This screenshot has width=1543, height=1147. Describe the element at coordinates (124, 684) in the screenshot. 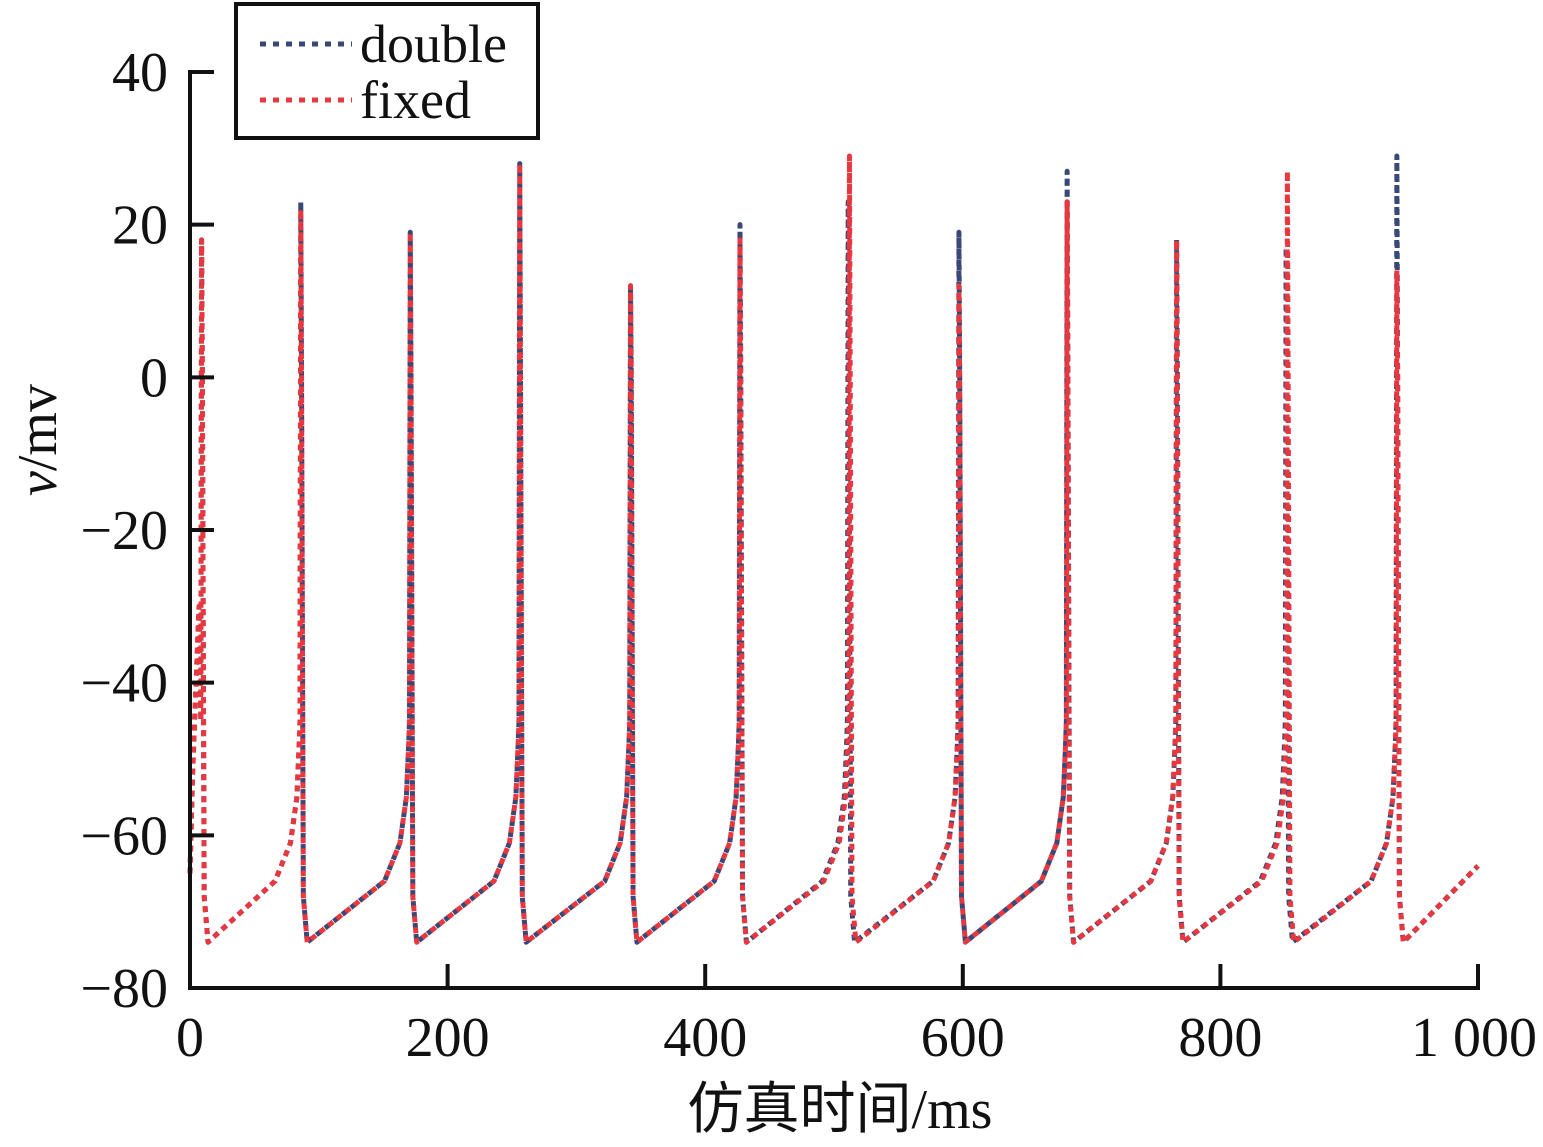

I see `y-tick-label: −40` at that location.